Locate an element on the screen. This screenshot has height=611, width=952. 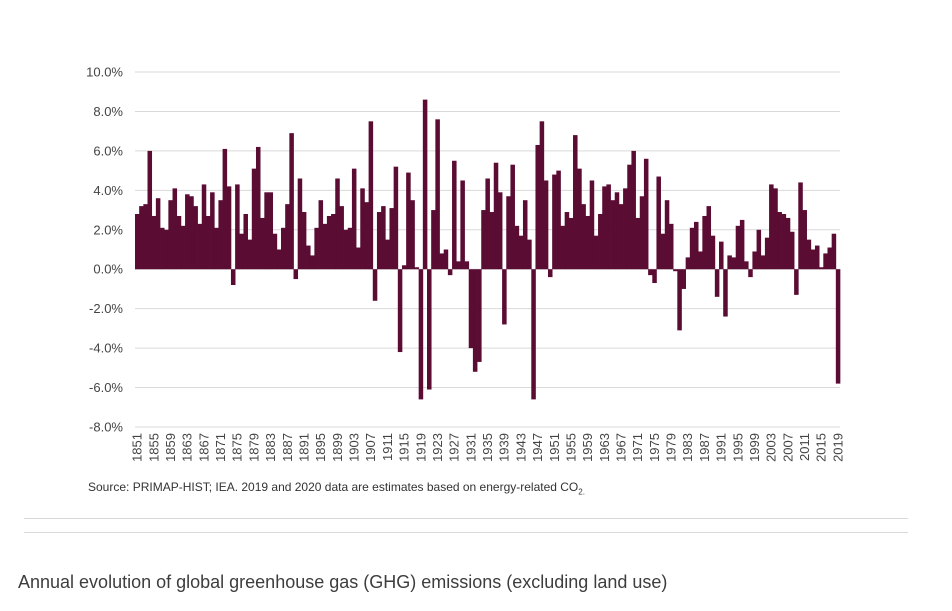
x-tick-label: 1903 is located at coordinates (354, 447).